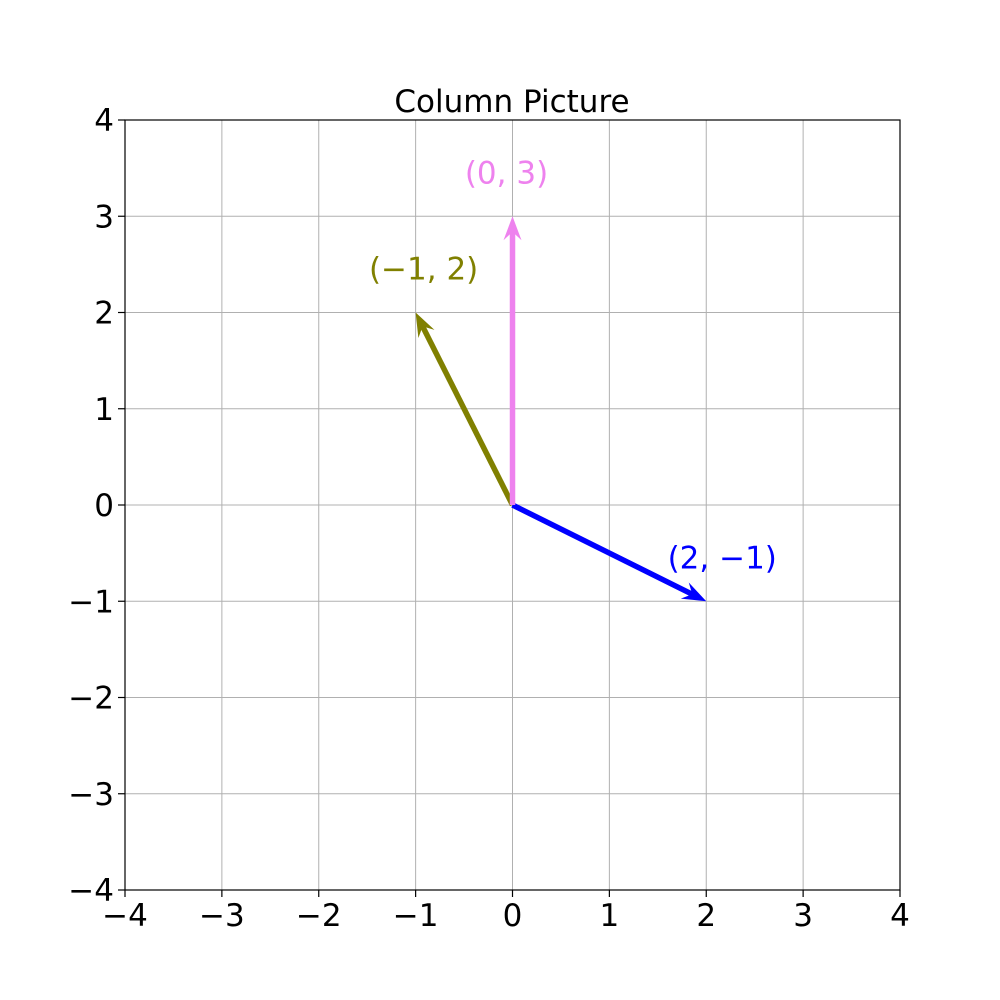 This screenshot has width=1000, height=1000. Describe the element at coordinates (706, 916) in the screenshot. I see `x-tick-label: 2` at that location.